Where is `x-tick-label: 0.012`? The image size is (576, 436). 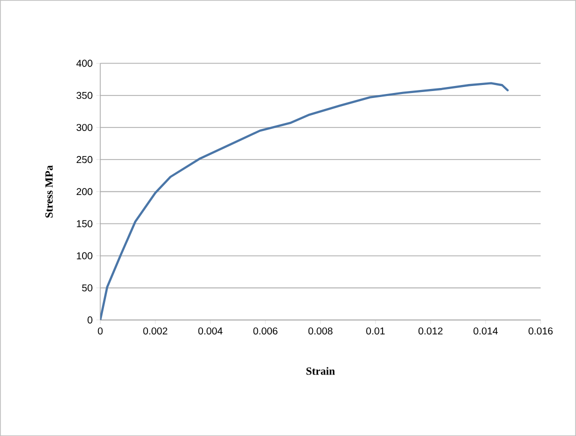 x-tick-label: 0.012 is located at coordinates (430, 330).